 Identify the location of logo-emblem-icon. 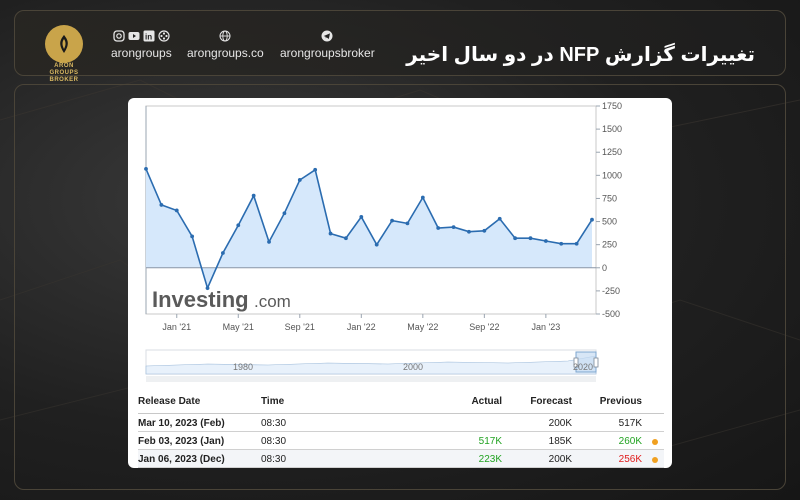
(64, 44).